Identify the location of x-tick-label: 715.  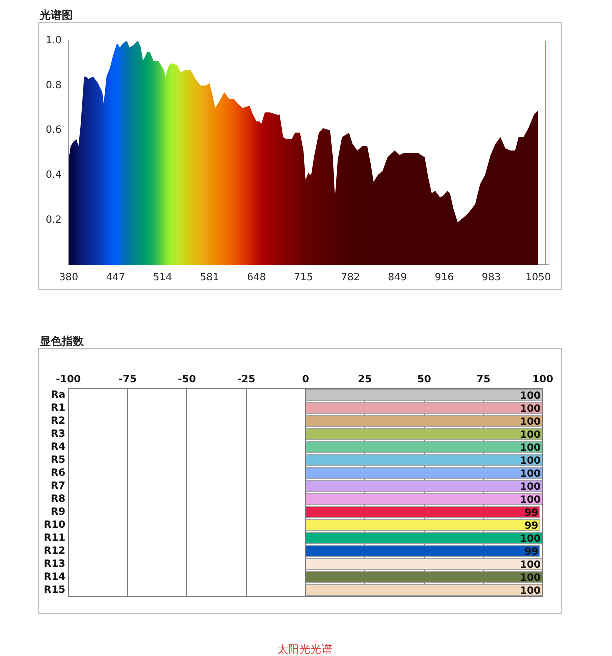
(304, 278).